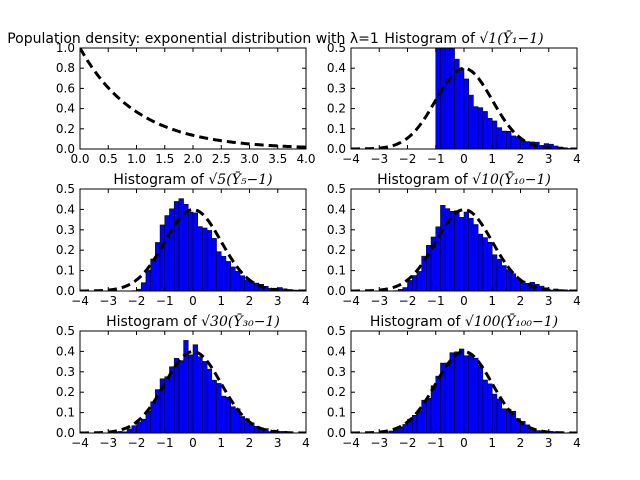 The image size is (640, 480). I want to click on plot-area, so click(193, 244).